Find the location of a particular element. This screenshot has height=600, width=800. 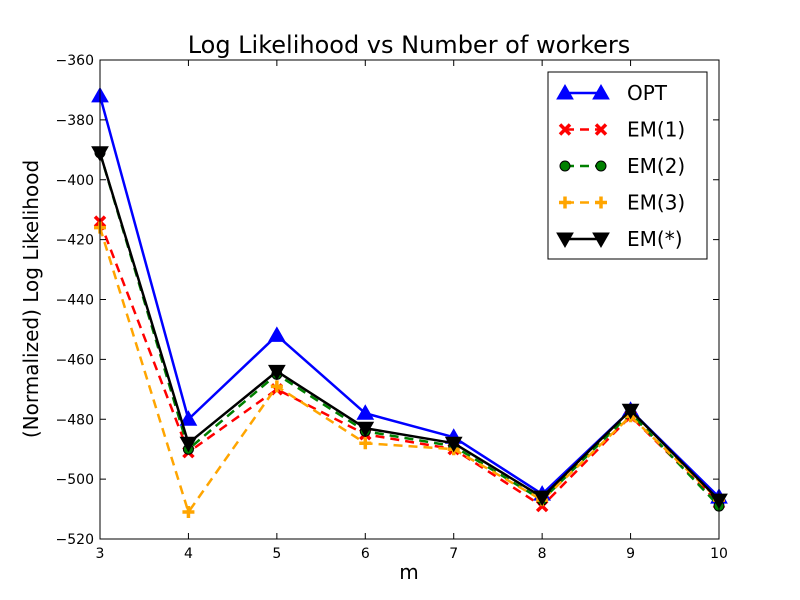

legend-item-opt: OPT is located at coordinates (612, 93).